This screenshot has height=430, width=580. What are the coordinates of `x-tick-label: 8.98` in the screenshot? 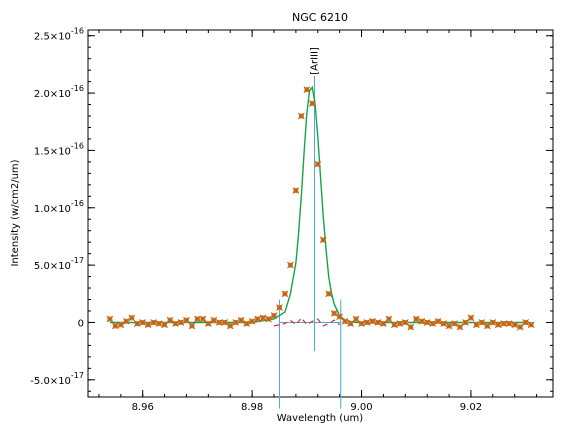 It's located at (252, 407).